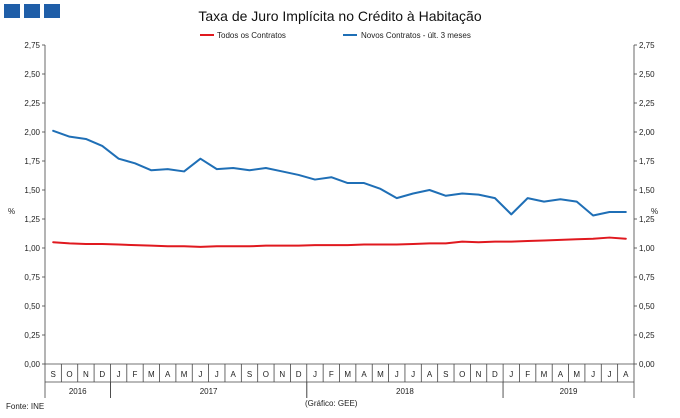  I want to click on credit-note: (Gráfico: GEE), so click(331, 403).